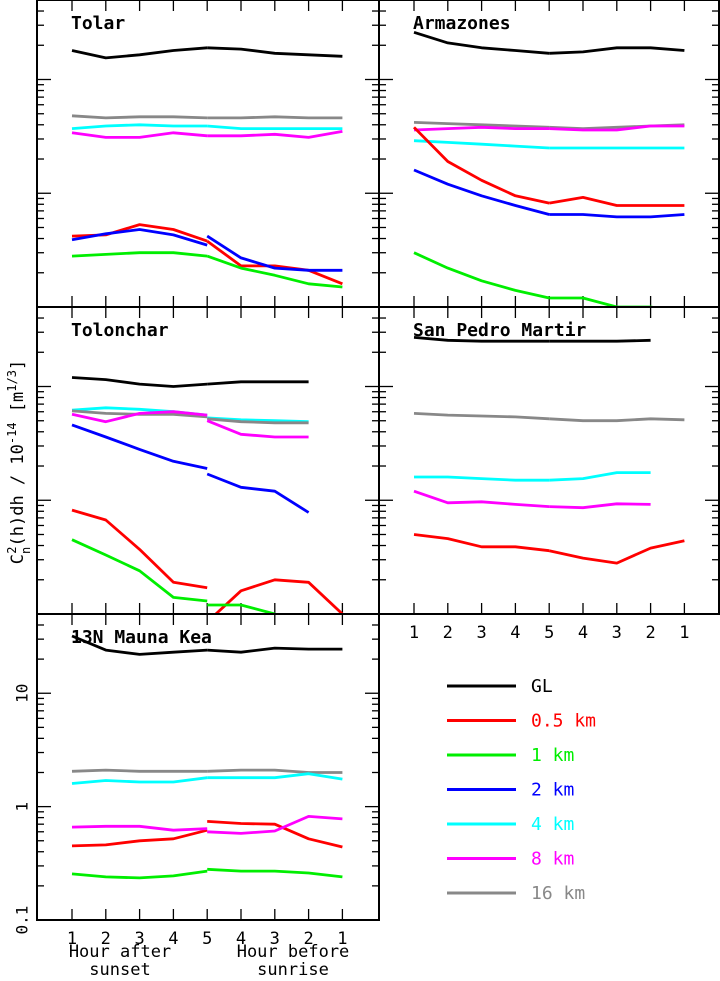 This screenshot has height=981, width=720. I want to click on panel-armazones: Armazones, so click(549, 154).